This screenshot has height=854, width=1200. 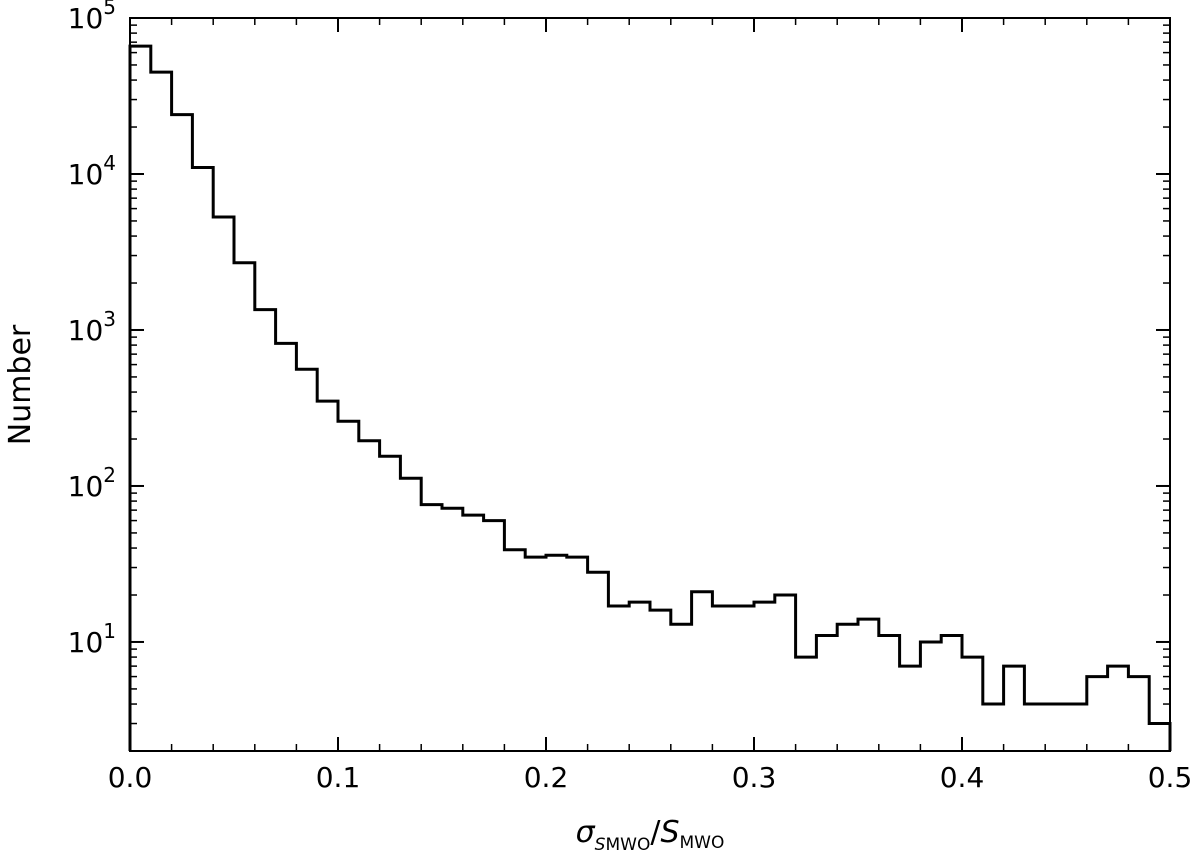 What do you see at coordinates (130, 777) in the screenshot?
I see `x-tick-label: 0.0` at bounding box center [130, 777].